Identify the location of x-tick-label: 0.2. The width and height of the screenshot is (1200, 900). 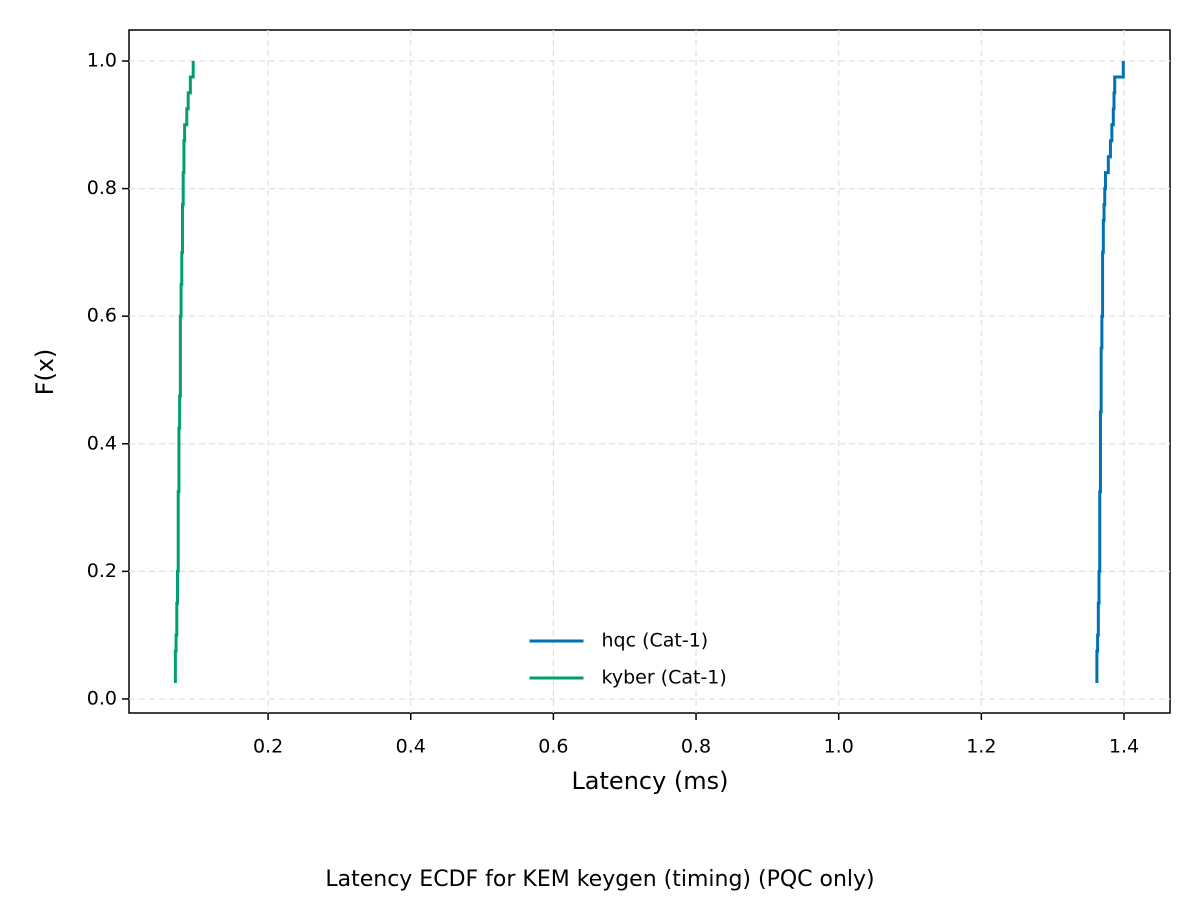
(268, 747).